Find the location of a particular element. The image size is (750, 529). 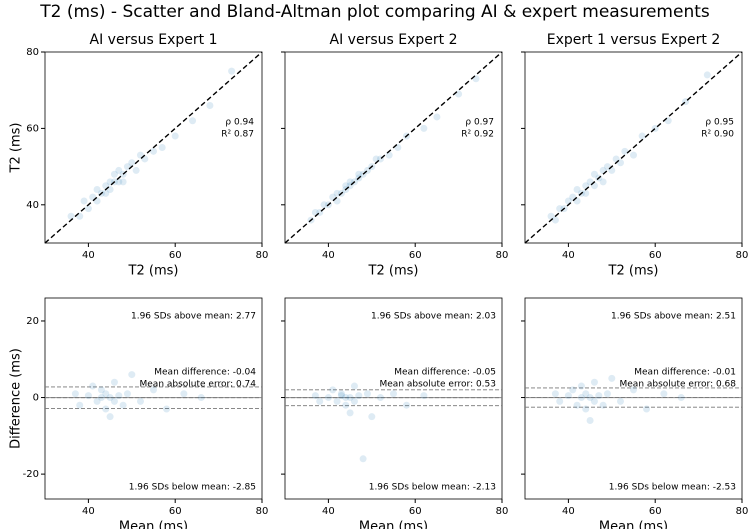

mean-difference-label: Mean difference: -0.01 is located at coordinates (685, 373).